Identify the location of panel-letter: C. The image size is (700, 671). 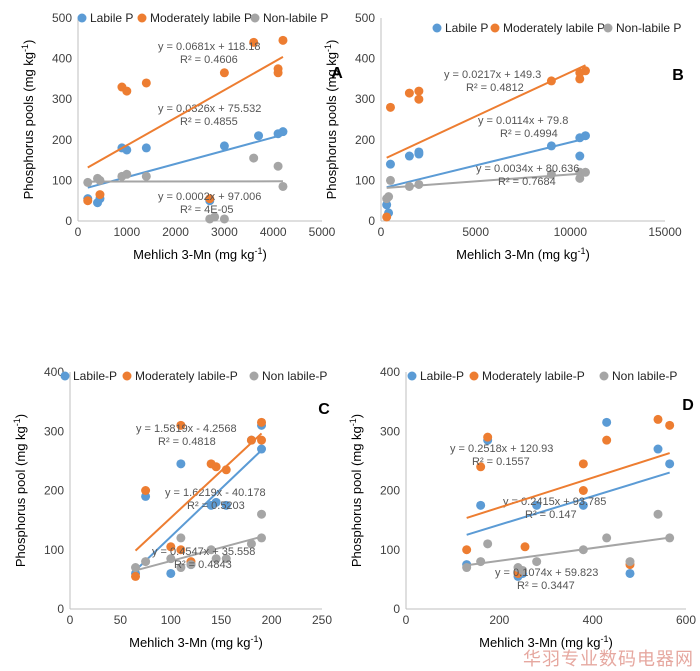
(324, 409).